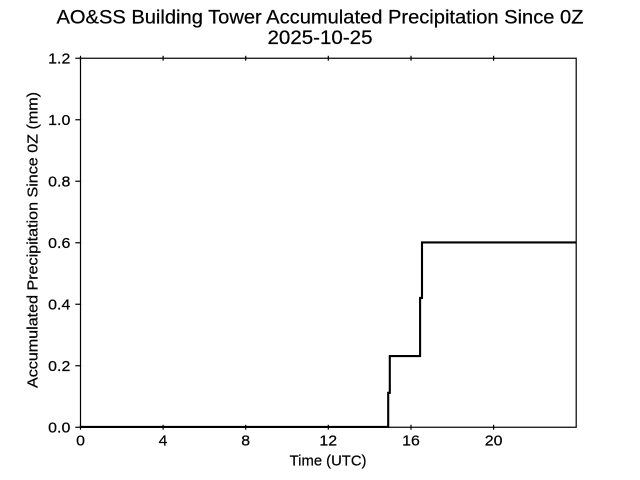 The width and height of the screenshot is (640, 480). I want to click on svg-text:Accumulated Precipitation Sinc: Accumulated Precipitation Since 0Z (mm), so click(33, 240).